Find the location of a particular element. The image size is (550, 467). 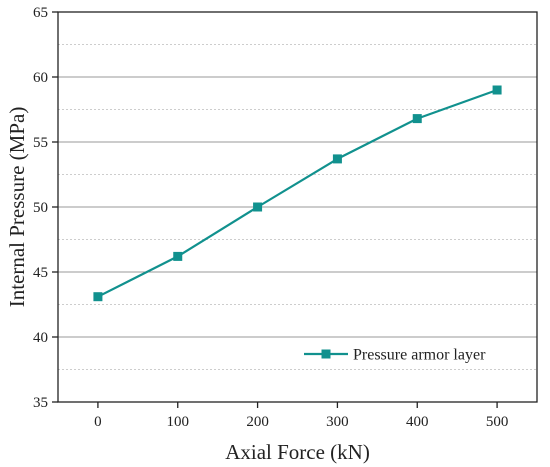

y-tick-label: 45 is located at coordinates (40, 273).